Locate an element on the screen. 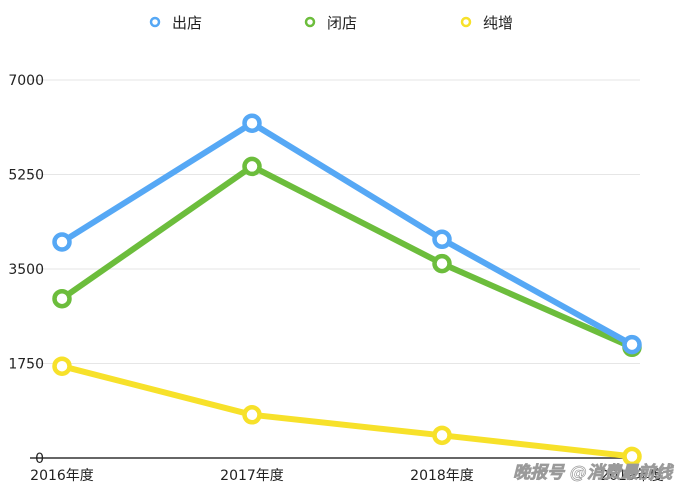 This screenshot has width=690, height=494. x-tick-label: 2019年度 is located at coordinates (632, 476).